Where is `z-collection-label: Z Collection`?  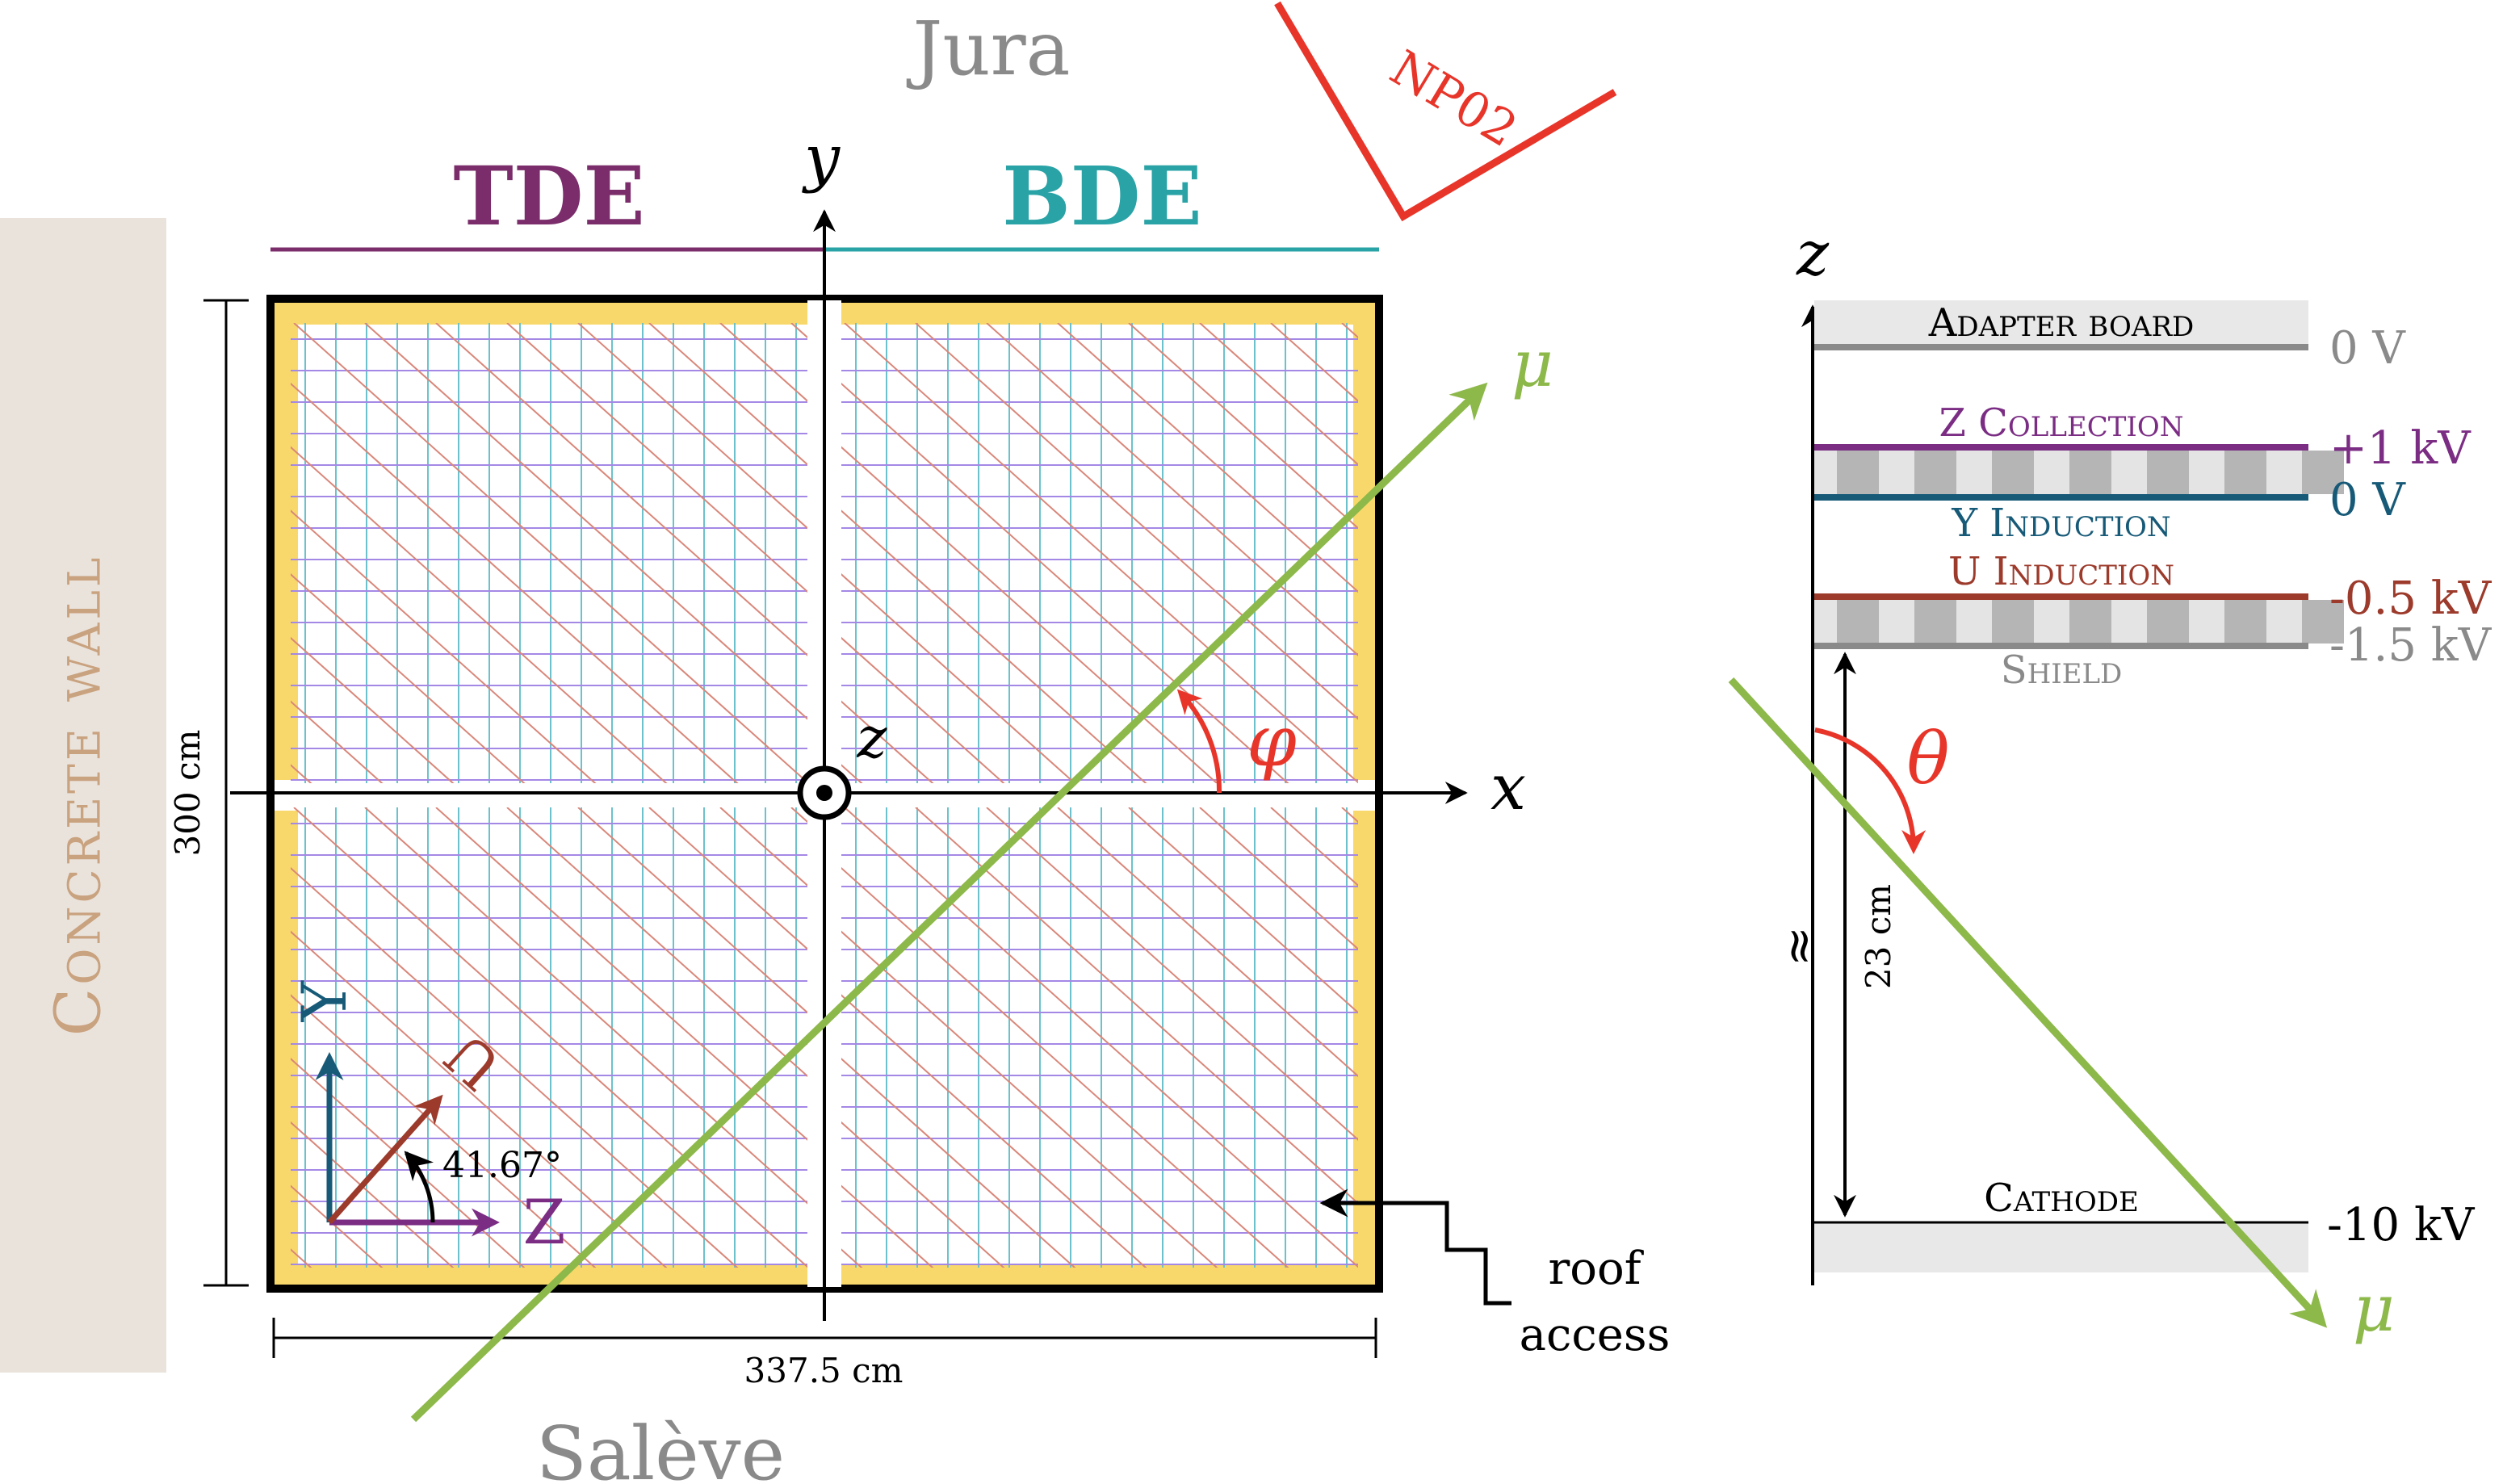
z-collection-label: Z Collection is located at coordinates (2061, 423).